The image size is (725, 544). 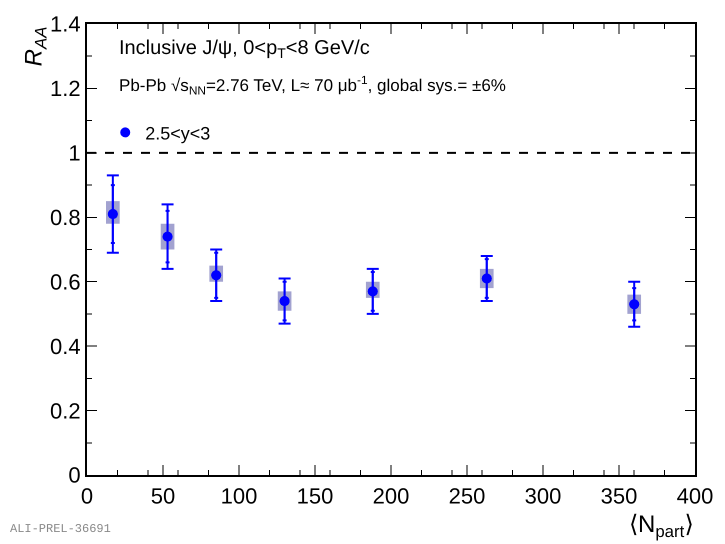 What do you see at coordinates (65, 281) in the screenshot?
I see `y-tick-label: 0.6` at bounding box center [65, 281].